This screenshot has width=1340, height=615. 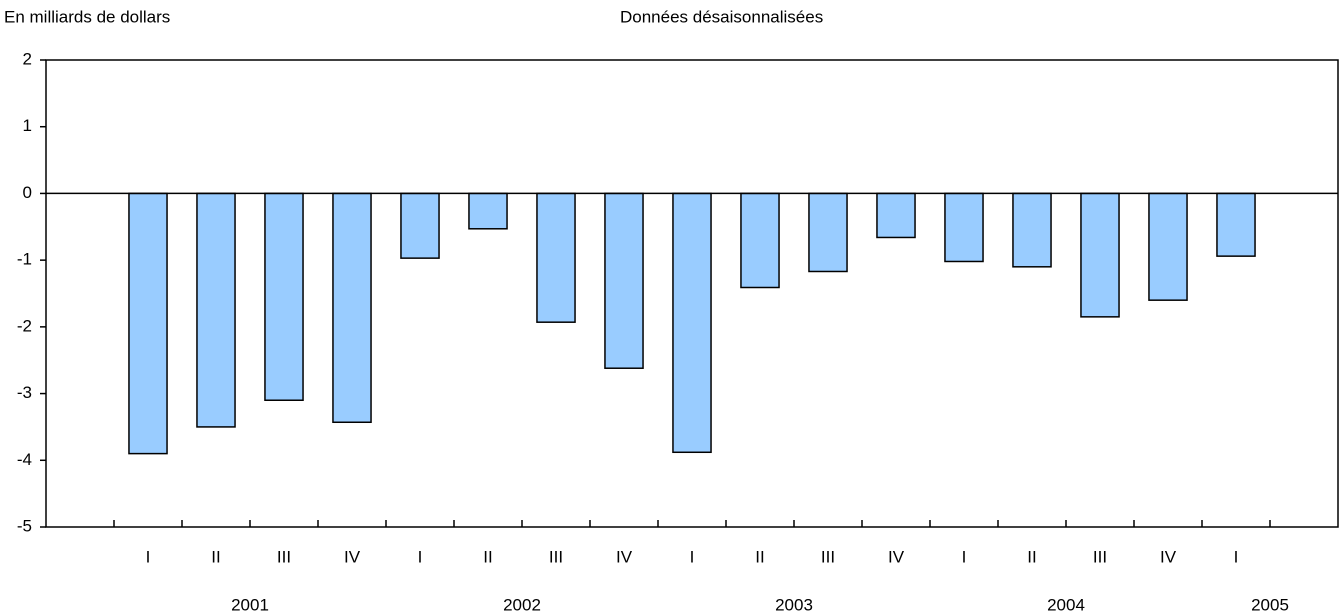 What do you see at coordinates (1270, 604) in the screenshot?
I see `year-label: 2005` at bounding box center [1270, 604].